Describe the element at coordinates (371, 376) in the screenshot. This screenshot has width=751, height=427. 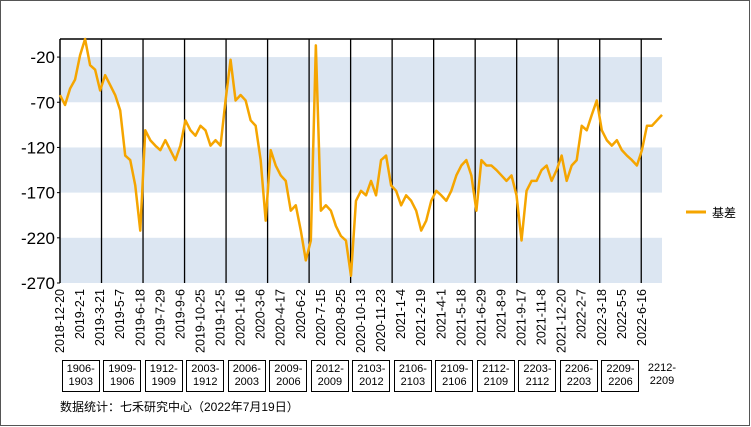
I see `segment-label: 2103-2012` at that location.